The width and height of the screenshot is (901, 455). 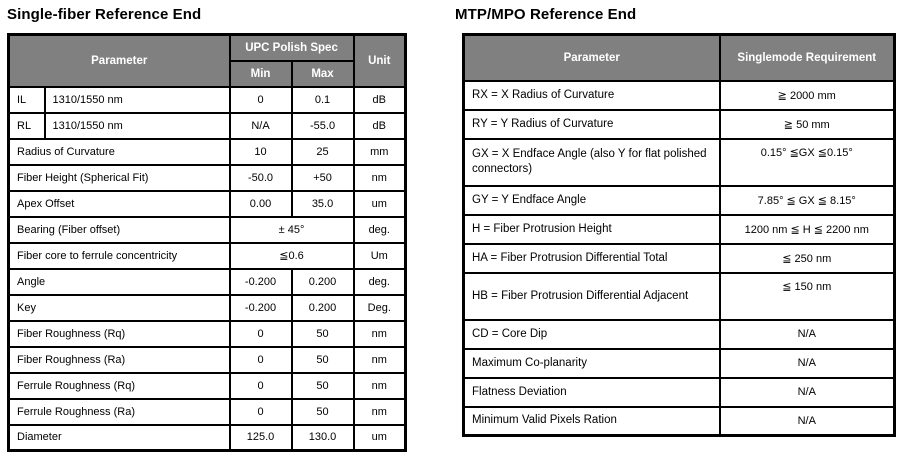 What do you see at coordinates (379, 255) in the screenshot?
I see `unit-cell: Um` at bounding box center [379, 255].